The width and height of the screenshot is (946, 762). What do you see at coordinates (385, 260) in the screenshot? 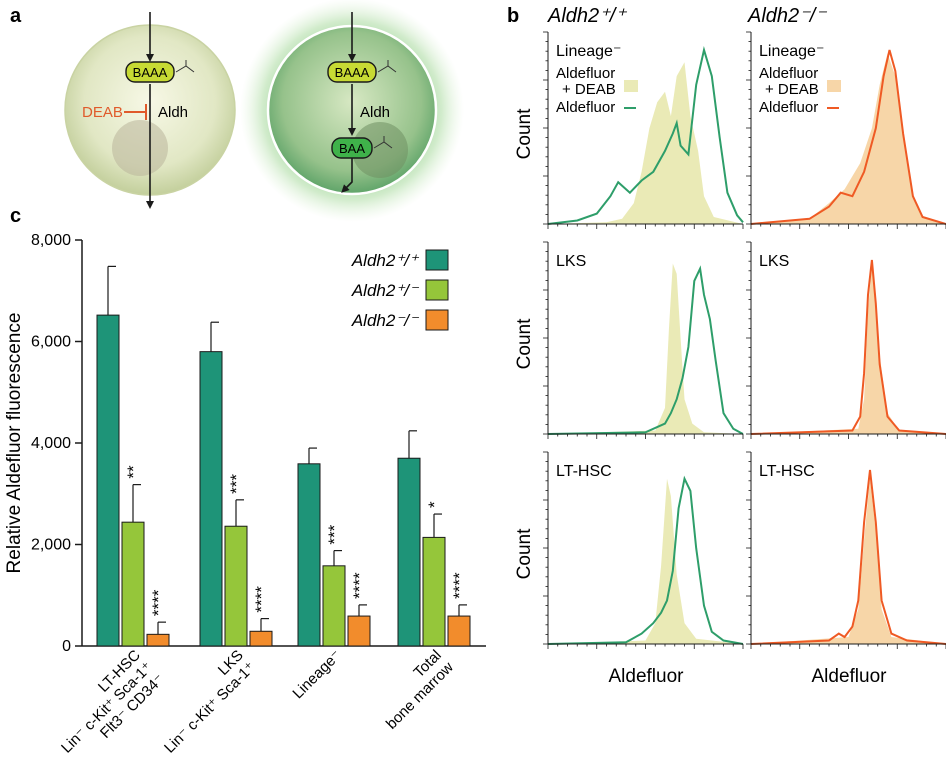
I see `legend-label: Aldh2⁺/⁺` at bounding box center [385, 260].